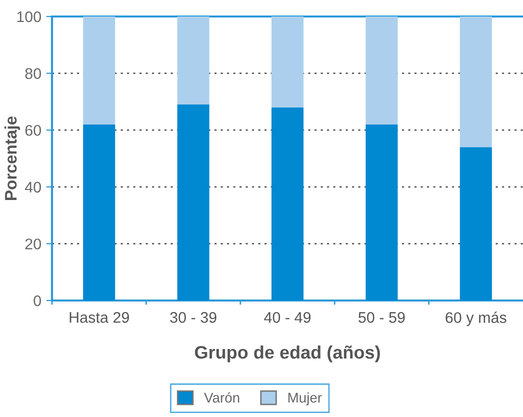  Describe the element at coordinates (222, 397) in the screenshot. I see `legend-label: Varón` at that location.